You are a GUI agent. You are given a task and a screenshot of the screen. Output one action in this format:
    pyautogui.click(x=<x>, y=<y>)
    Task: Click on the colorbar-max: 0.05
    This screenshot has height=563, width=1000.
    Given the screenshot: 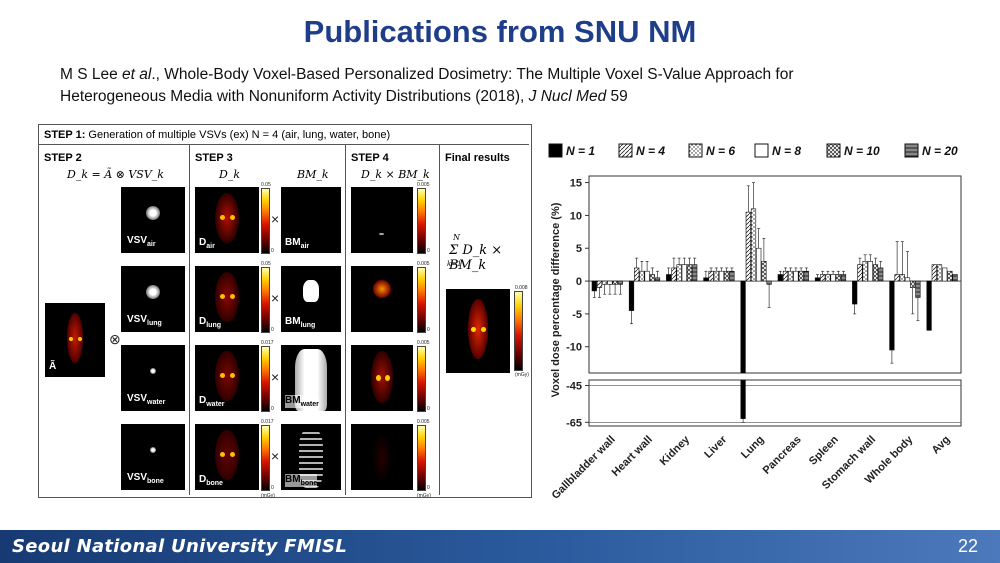 What is the action you would take?
    pyautogui.click(x=266, y=185)
    